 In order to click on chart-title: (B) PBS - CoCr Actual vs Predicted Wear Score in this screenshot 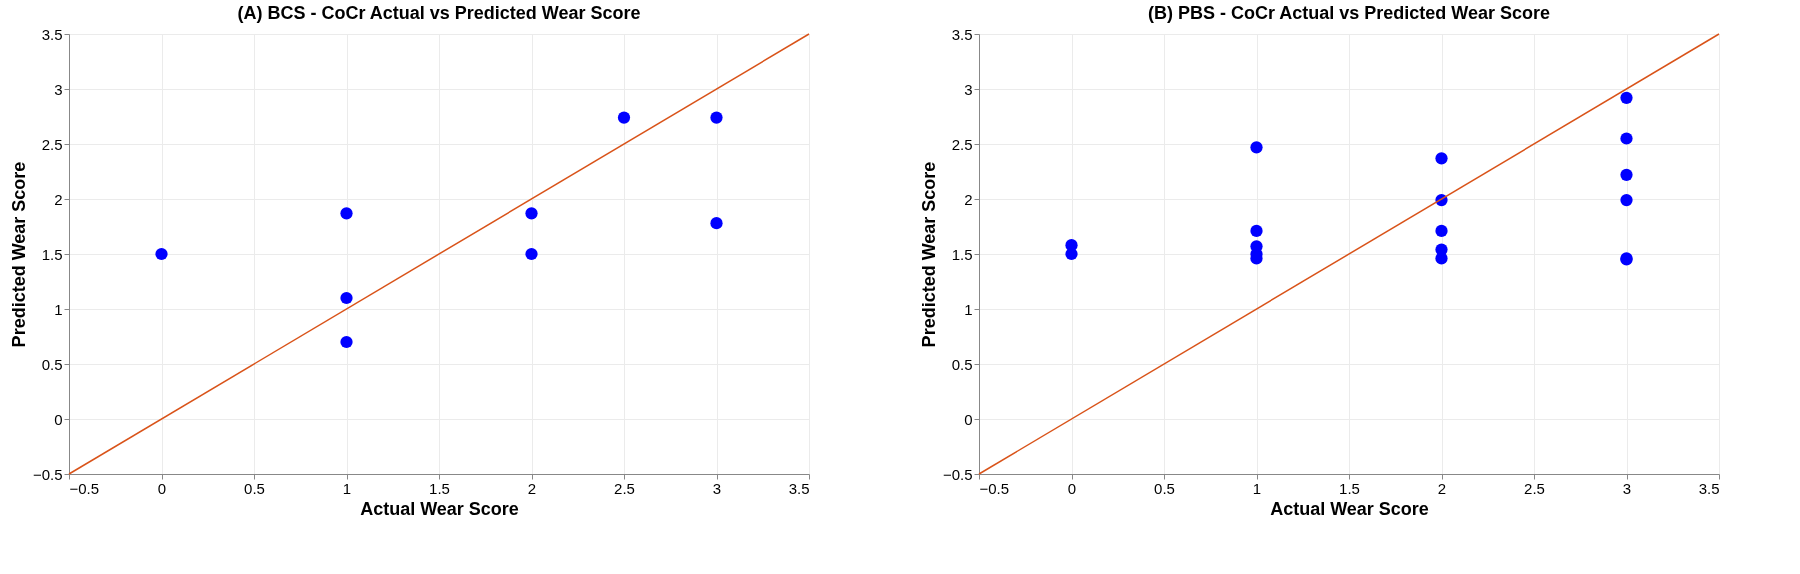, I will do `click(1349, 13)`.